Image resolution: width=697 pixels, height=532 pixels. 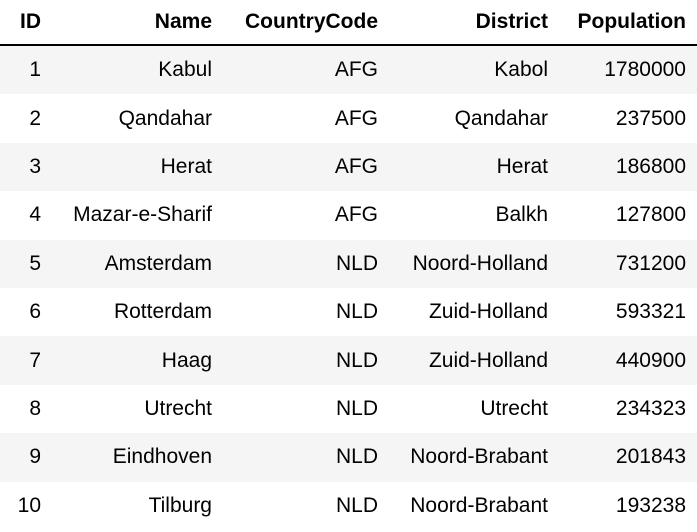 I want to click on cell-district: Utrecht, so click(x=472, y=409).